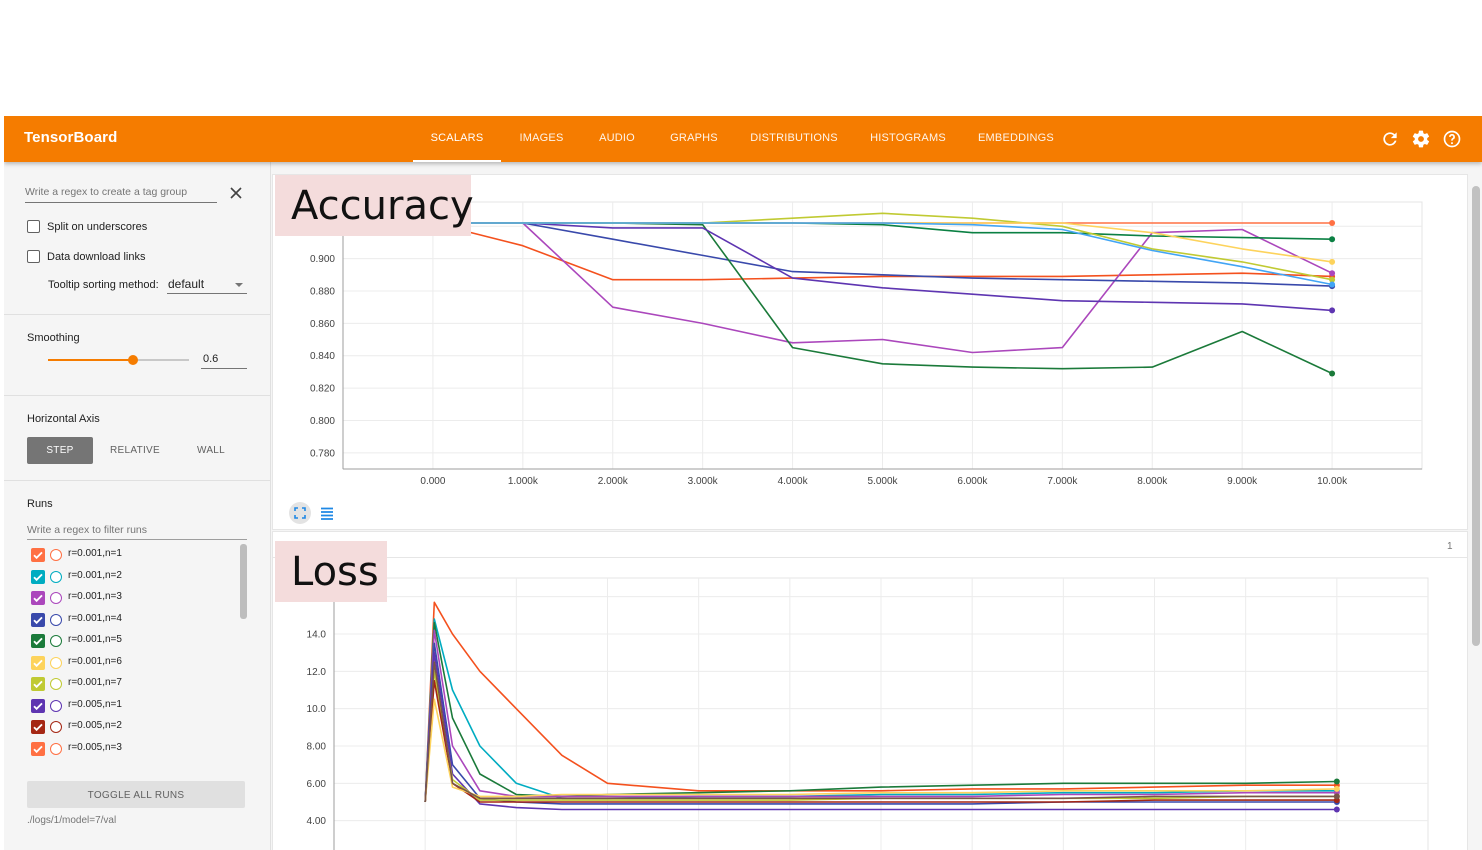 Image resolution: width=1482 pixels, height=850 pixels. Describe the element at coordinates (53, 338) in the screenshot. I see `smoothing-label: Smoothing` at that location.